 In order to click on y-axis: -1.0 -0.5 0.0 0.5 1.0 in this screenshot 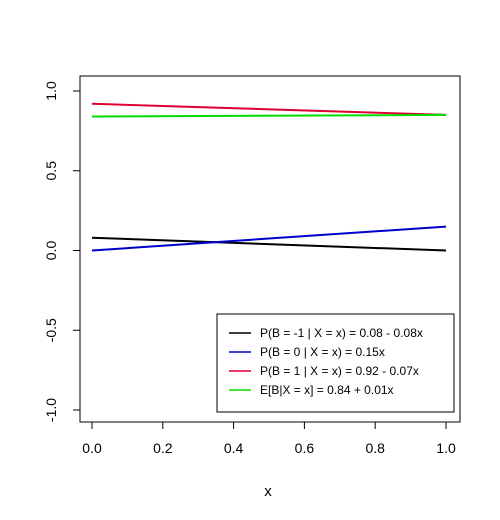, I will do `click(62, 251)`.